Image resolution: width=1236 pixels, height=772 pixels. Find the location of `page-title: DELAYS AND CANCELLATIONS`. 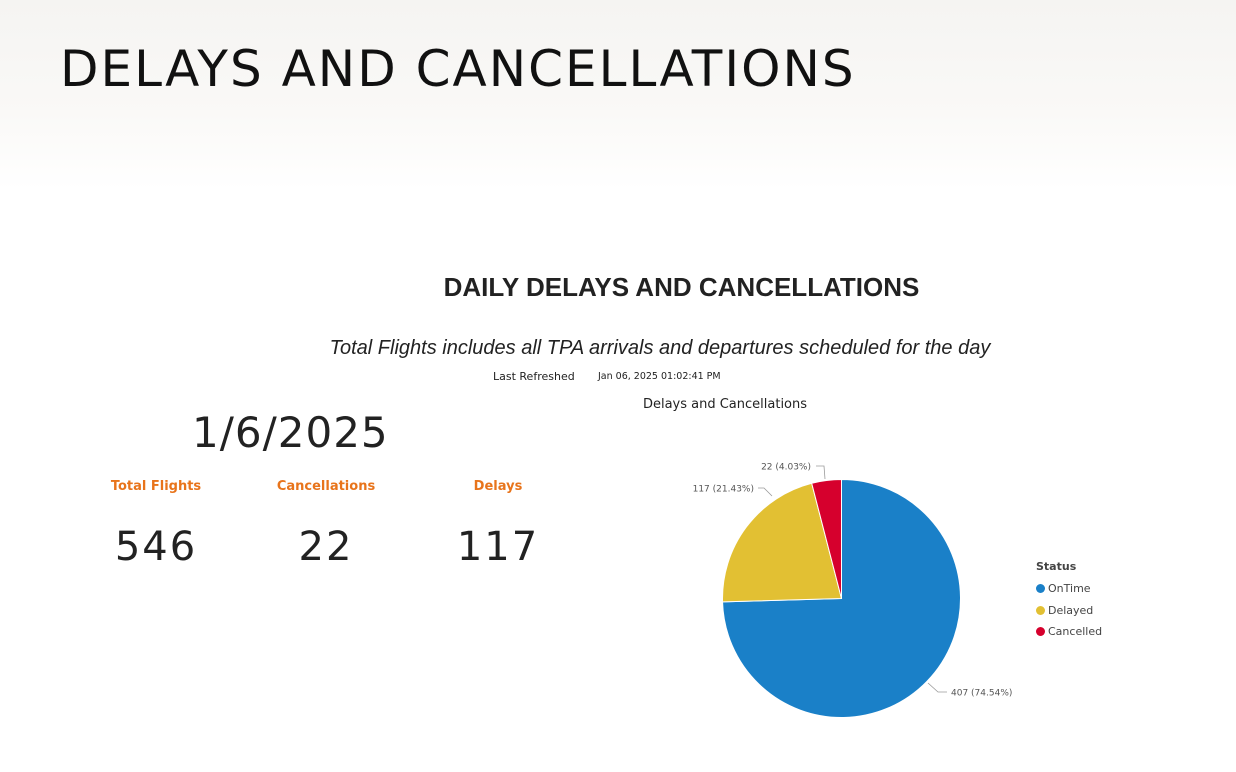

page-title: DELAYS AND CANCELLATIONS is located at coordinates (458, 69).